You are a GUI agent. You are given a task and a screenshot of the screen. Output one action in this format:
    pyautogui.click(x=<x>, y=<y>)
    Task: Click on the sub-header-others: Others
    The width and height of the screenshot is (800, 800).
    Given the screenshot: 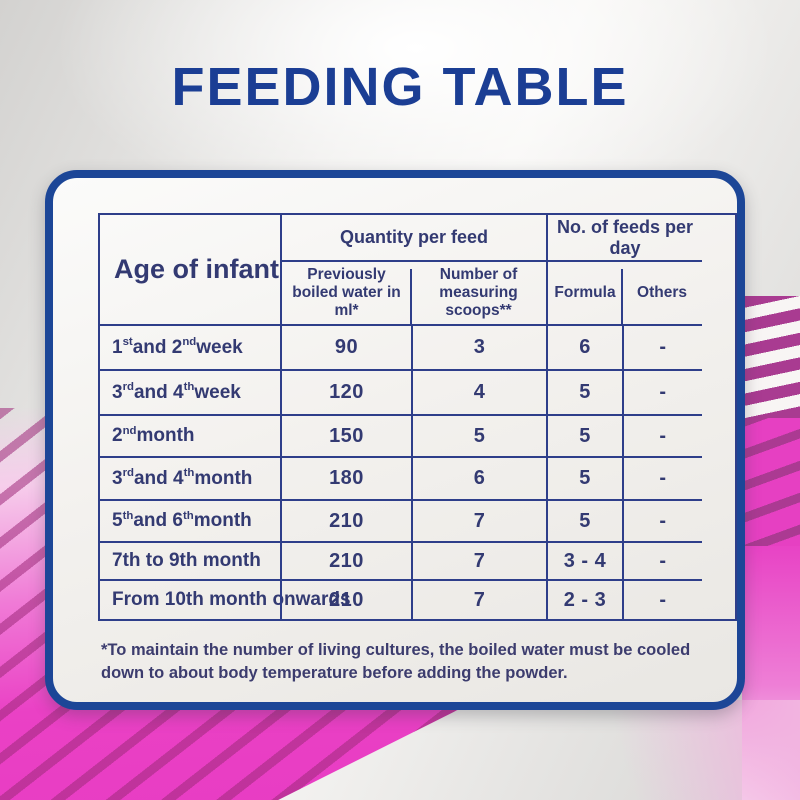 What is the action you would take?
    pyautogui.click(x=661, y=292)
    